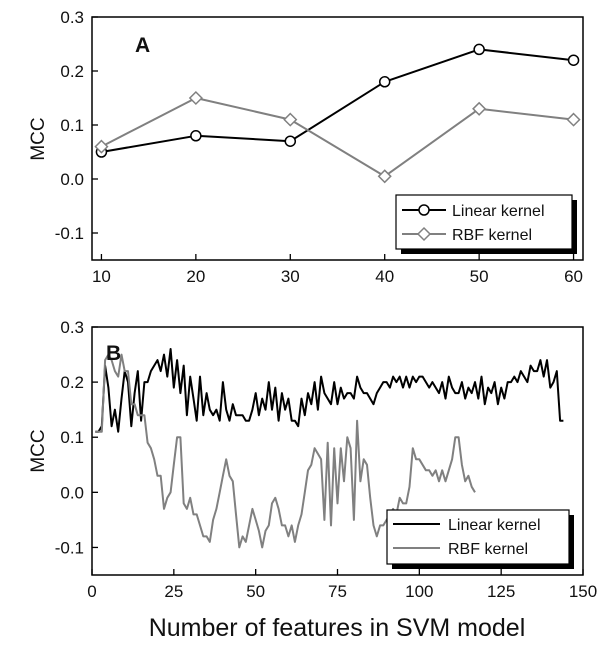 This screenshot has width=601, height=649. Describe the element at coordinates (384, 276) in the screenshot. I see `panel-a-x-tick-label: 40` at that location.